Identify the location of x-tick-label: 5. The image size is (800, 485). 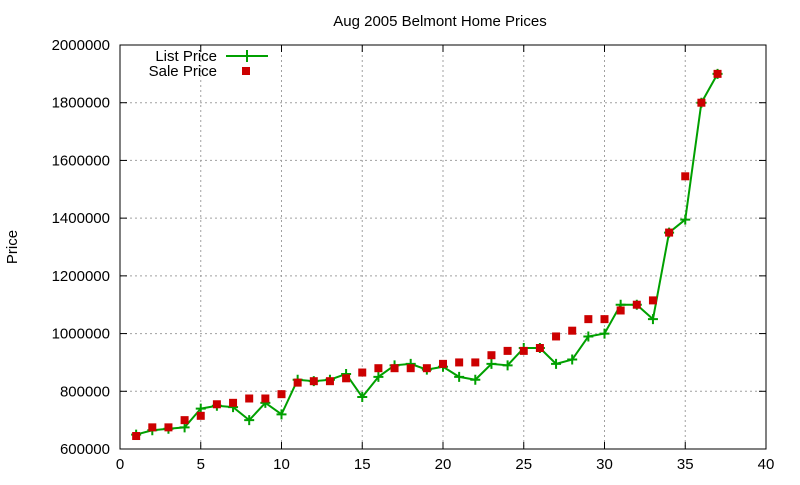
(201, 464).